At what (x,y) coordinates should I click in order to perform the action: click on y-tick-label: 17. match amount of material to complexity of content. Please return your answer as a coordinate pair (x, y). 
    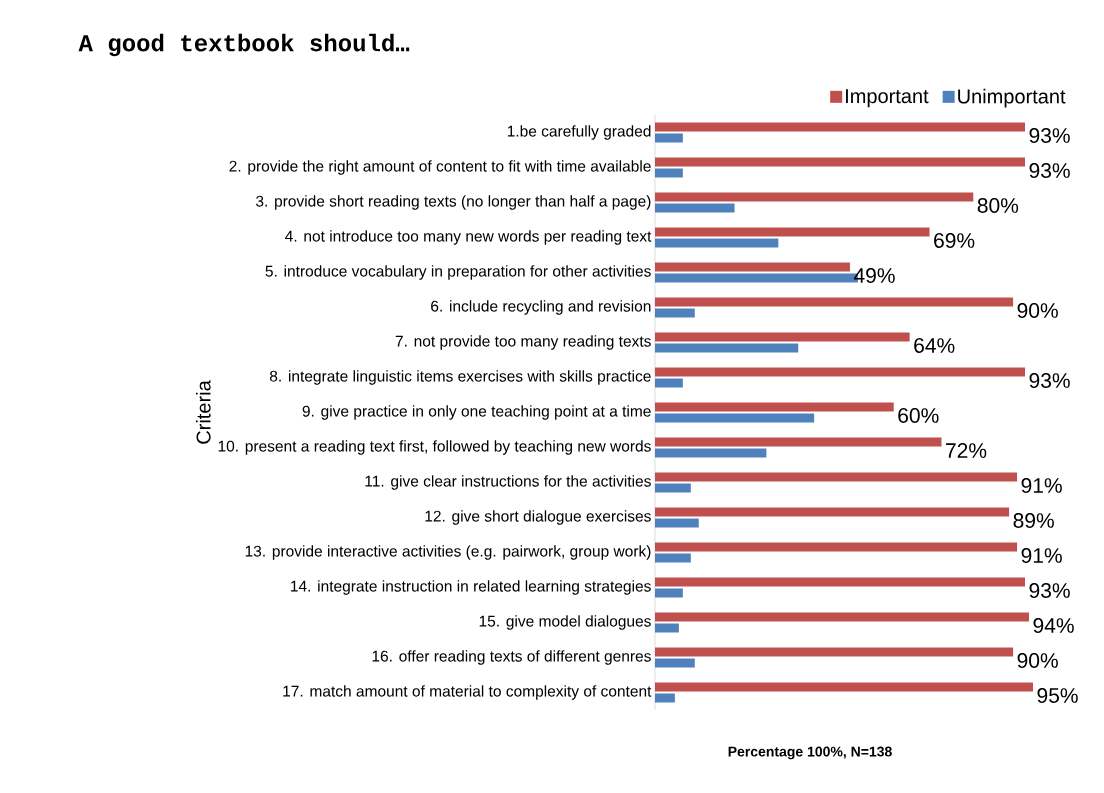
    Looking at the image, I should click on (467, 692).